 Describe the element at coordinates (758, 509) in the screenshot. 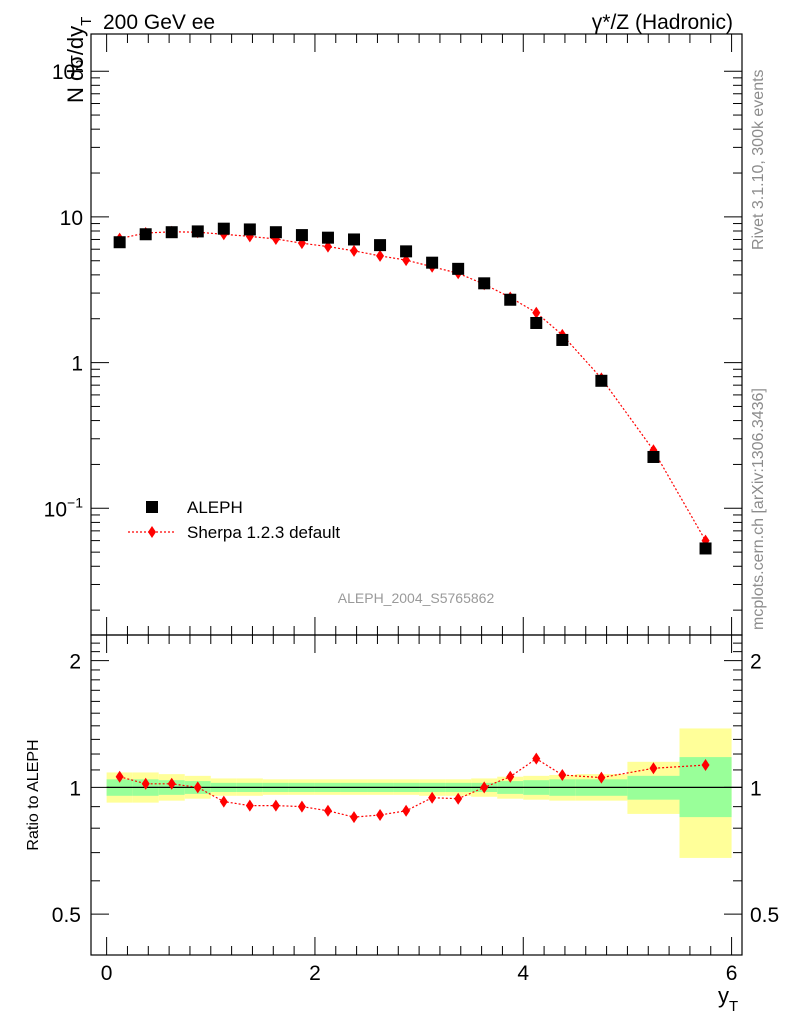

I see `mcplots-label: mcplots.cern.ch [arXiv:1306.3436]` at that location.